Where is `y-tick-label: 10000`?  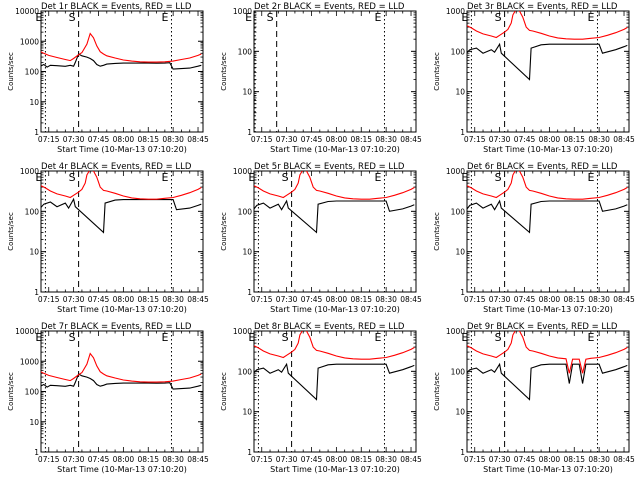 y-tick-label: 10000 is located at coordinates (27, 331).